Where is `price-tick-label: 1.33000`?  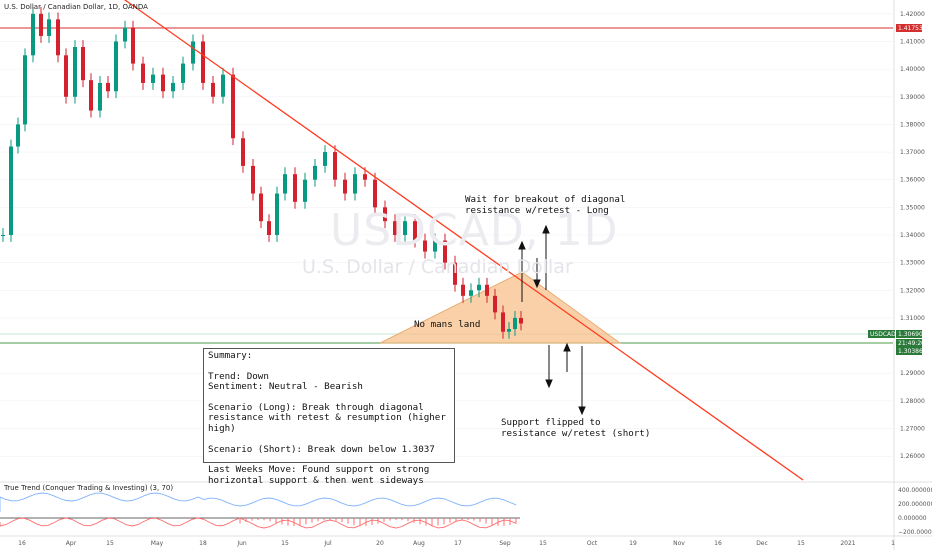 price-tick-label: 1.33000 is located at coordinates (912, 263).